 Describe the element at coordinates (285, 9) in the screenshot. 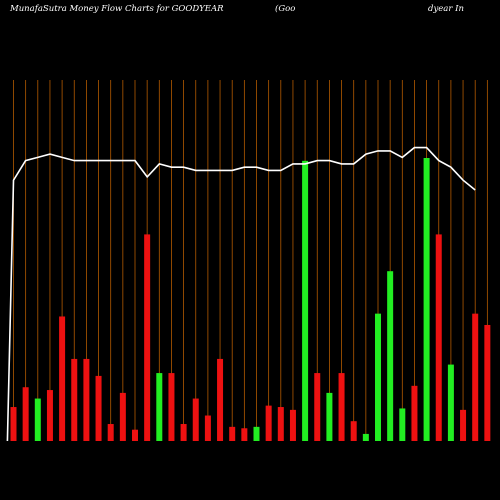

I see `chart-title-company-start: (Goo` at that location.